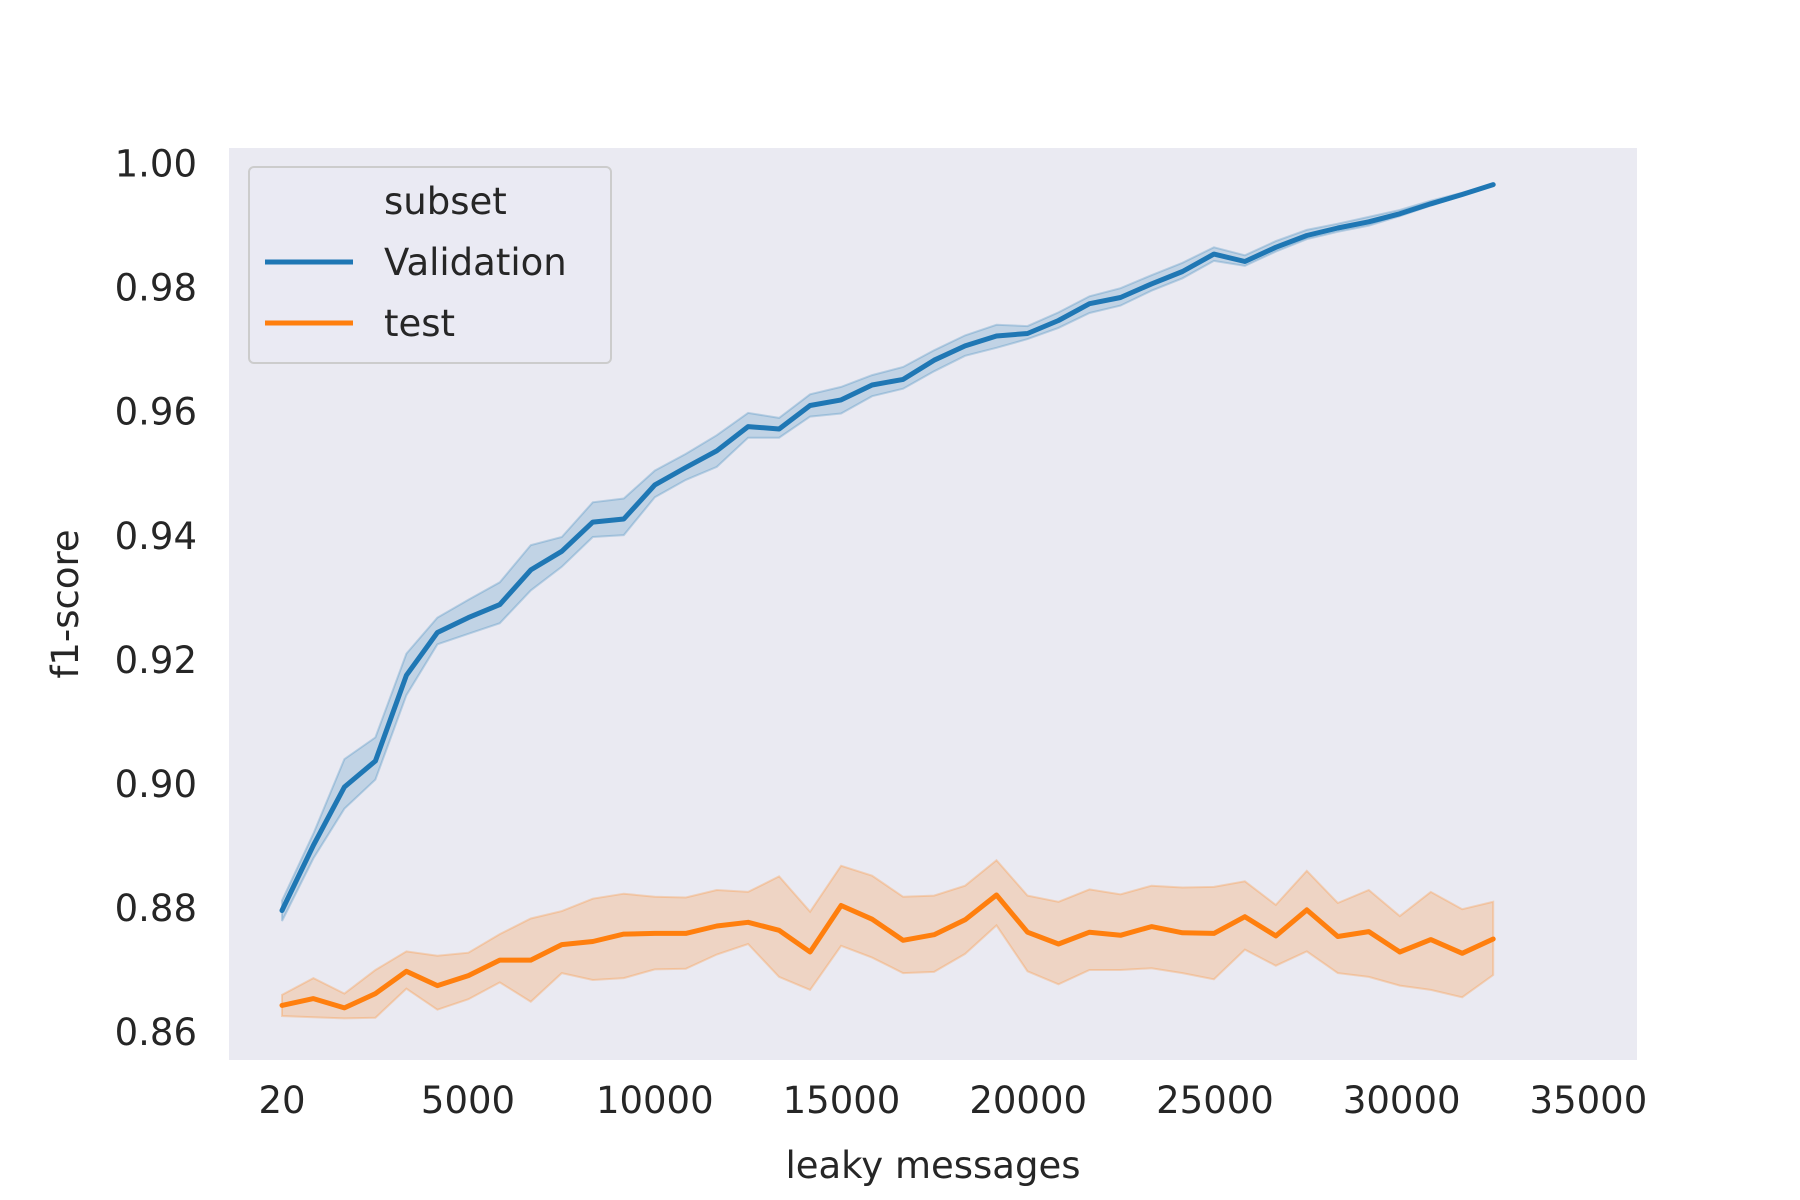  What do you see at coordinates (475, 262) in the screenshot?
I see `legend-label-validation: Validation` at bounding box center [475, 262].